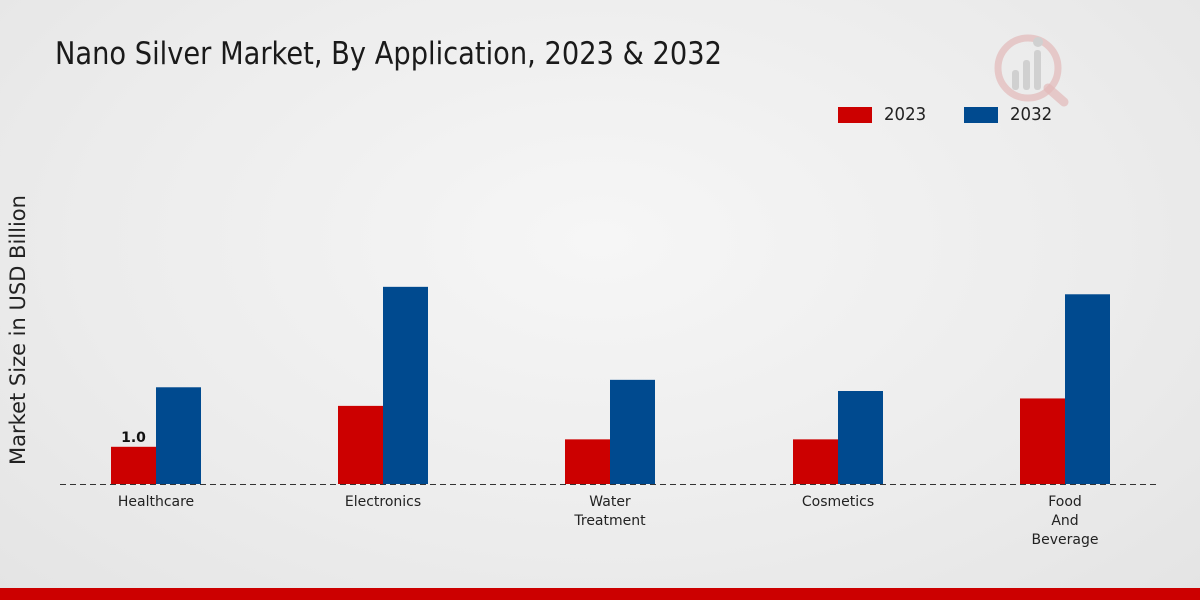  Describe the element at coordinates (587, 461) in the screenshot. I see `bar-2023-water-treatment` at that location.